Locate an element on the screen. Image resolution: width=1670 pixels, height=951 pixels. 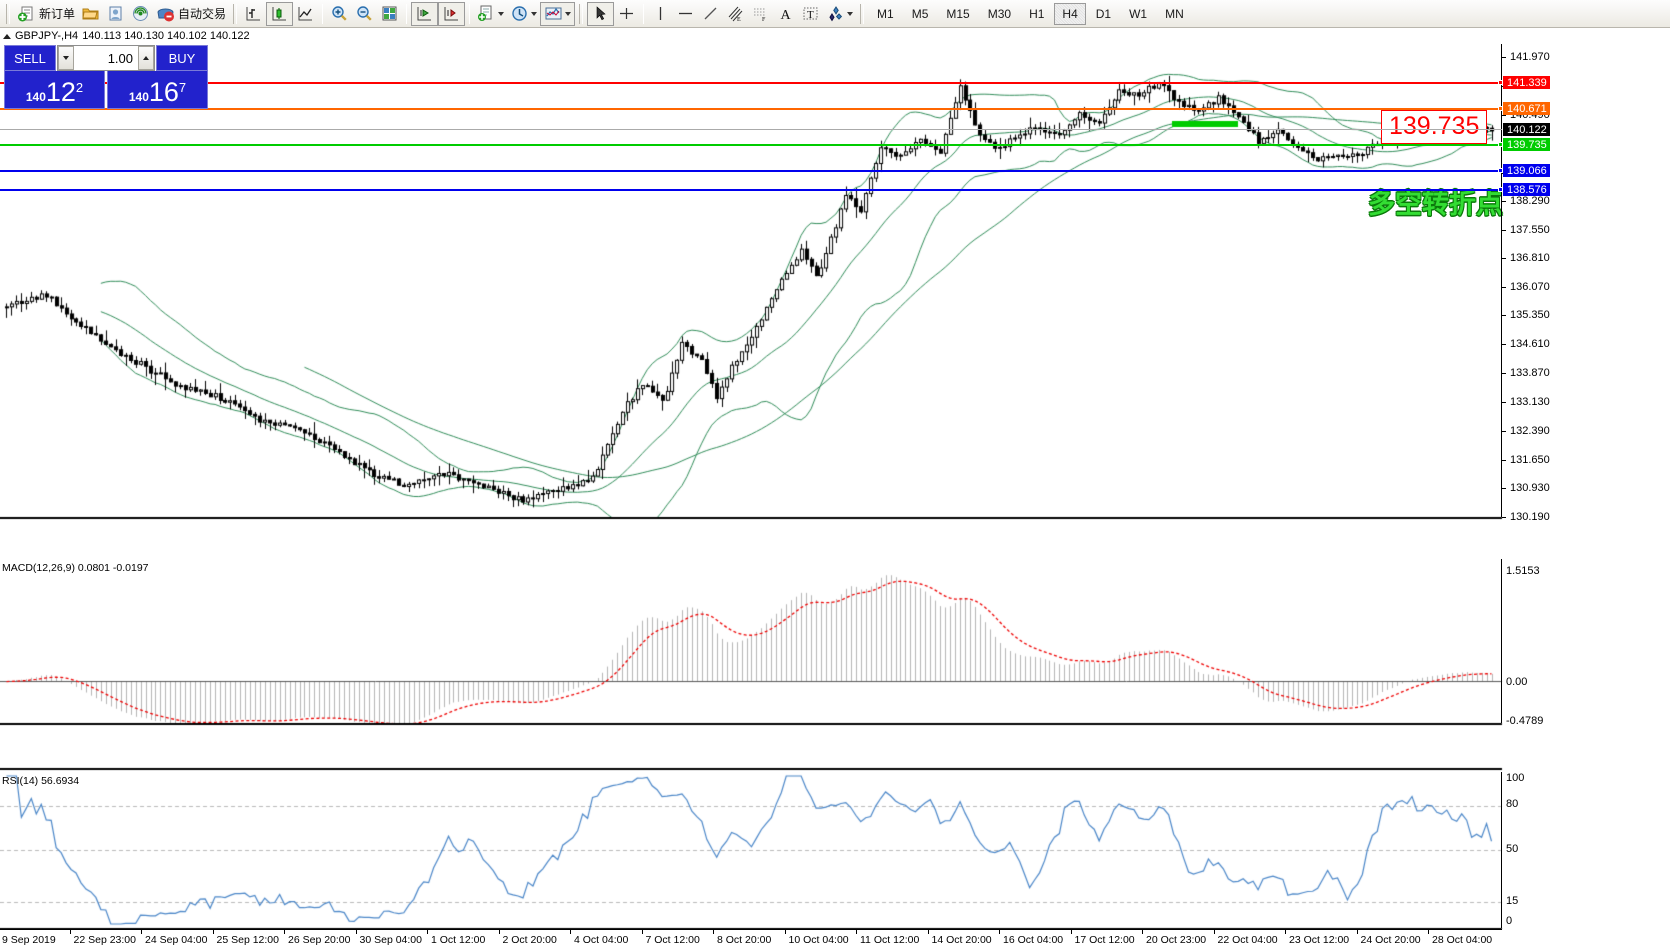
time-axis-label: 17 Oct 12:00 is located at coordinates (1104, 940).